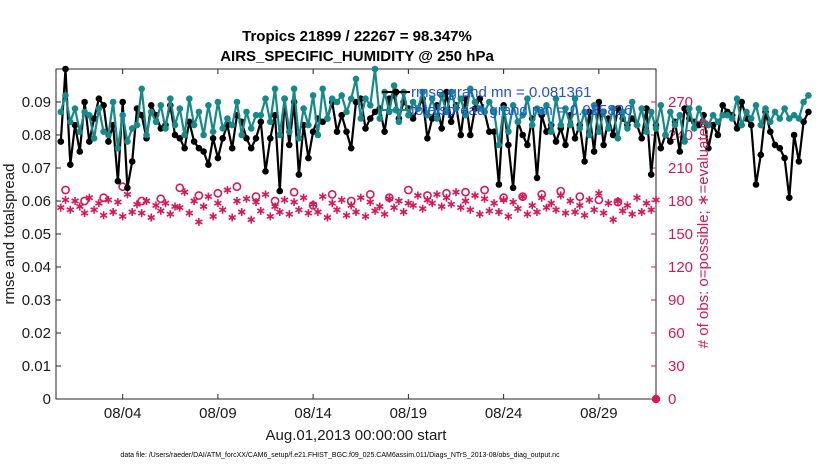 This screenshot has height=470, width=830. What do you see at coordinates (9, 234) in the screenshot?
I see `y-axis-label: rmse and totalspread` at bounding box center [9, 234].